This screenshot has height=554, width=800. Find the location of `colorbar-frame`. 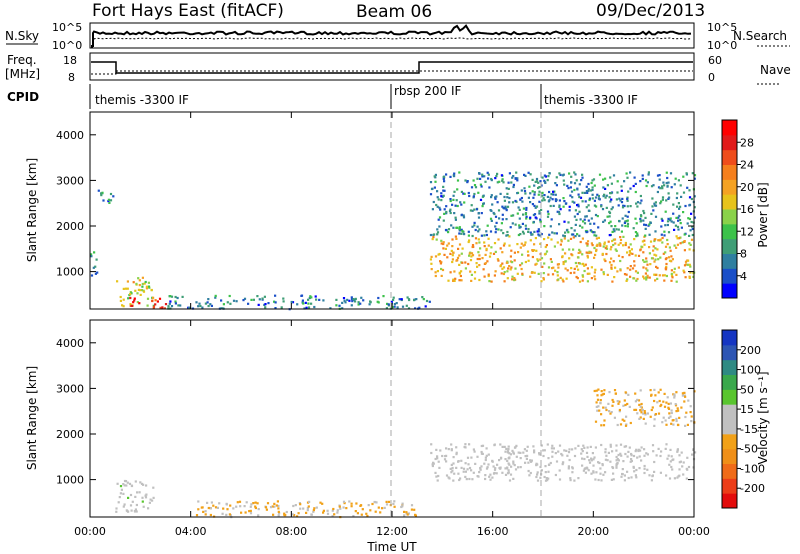

colorbar-frame is located at coordinates (729, 419).